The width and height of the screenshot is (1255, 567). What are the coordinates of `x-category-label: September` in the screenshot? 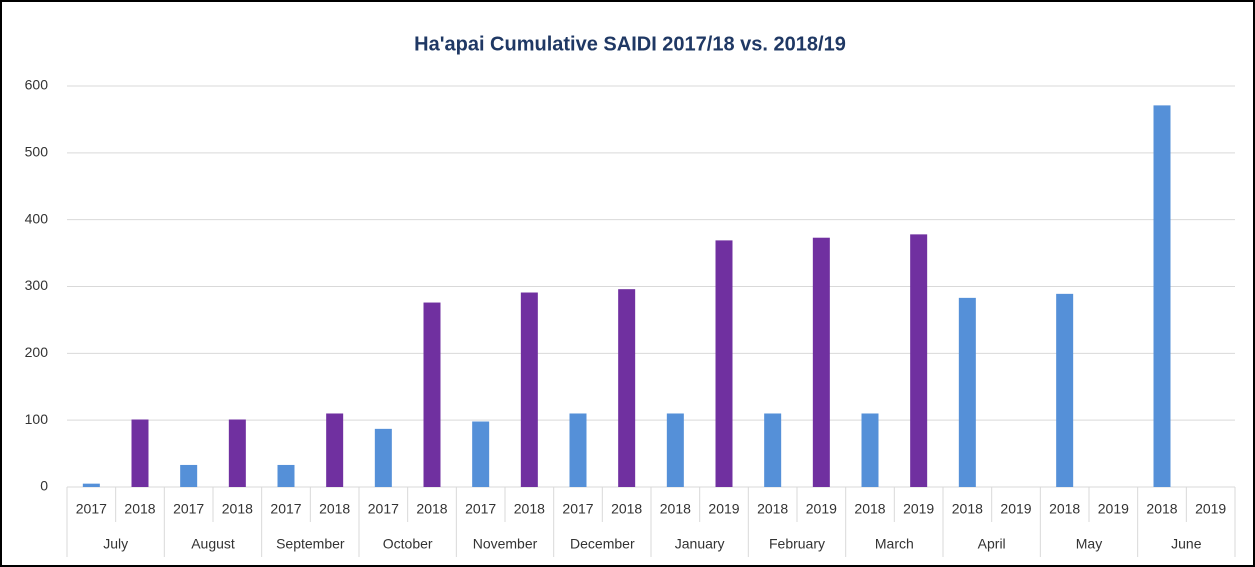 It's located at (310, 544).